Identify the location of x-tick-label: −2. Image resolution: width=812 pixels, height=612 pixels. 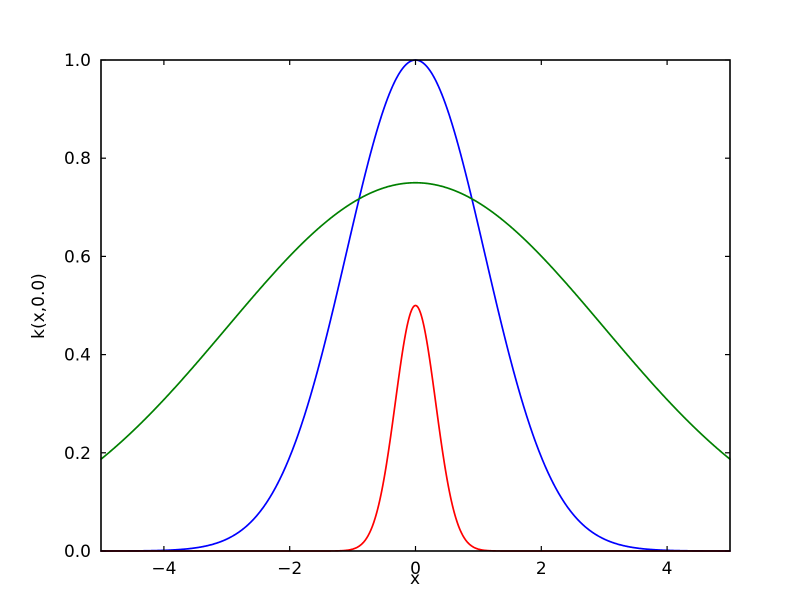
(289, 569).